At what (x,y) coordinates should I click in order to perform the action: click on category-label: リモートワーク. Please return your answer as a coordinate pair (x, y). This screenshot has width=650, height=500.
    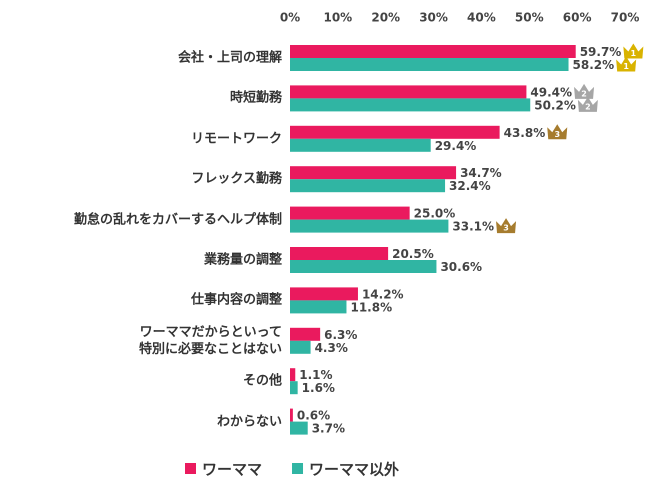
    Looking at the image, I should click on (236, 139).